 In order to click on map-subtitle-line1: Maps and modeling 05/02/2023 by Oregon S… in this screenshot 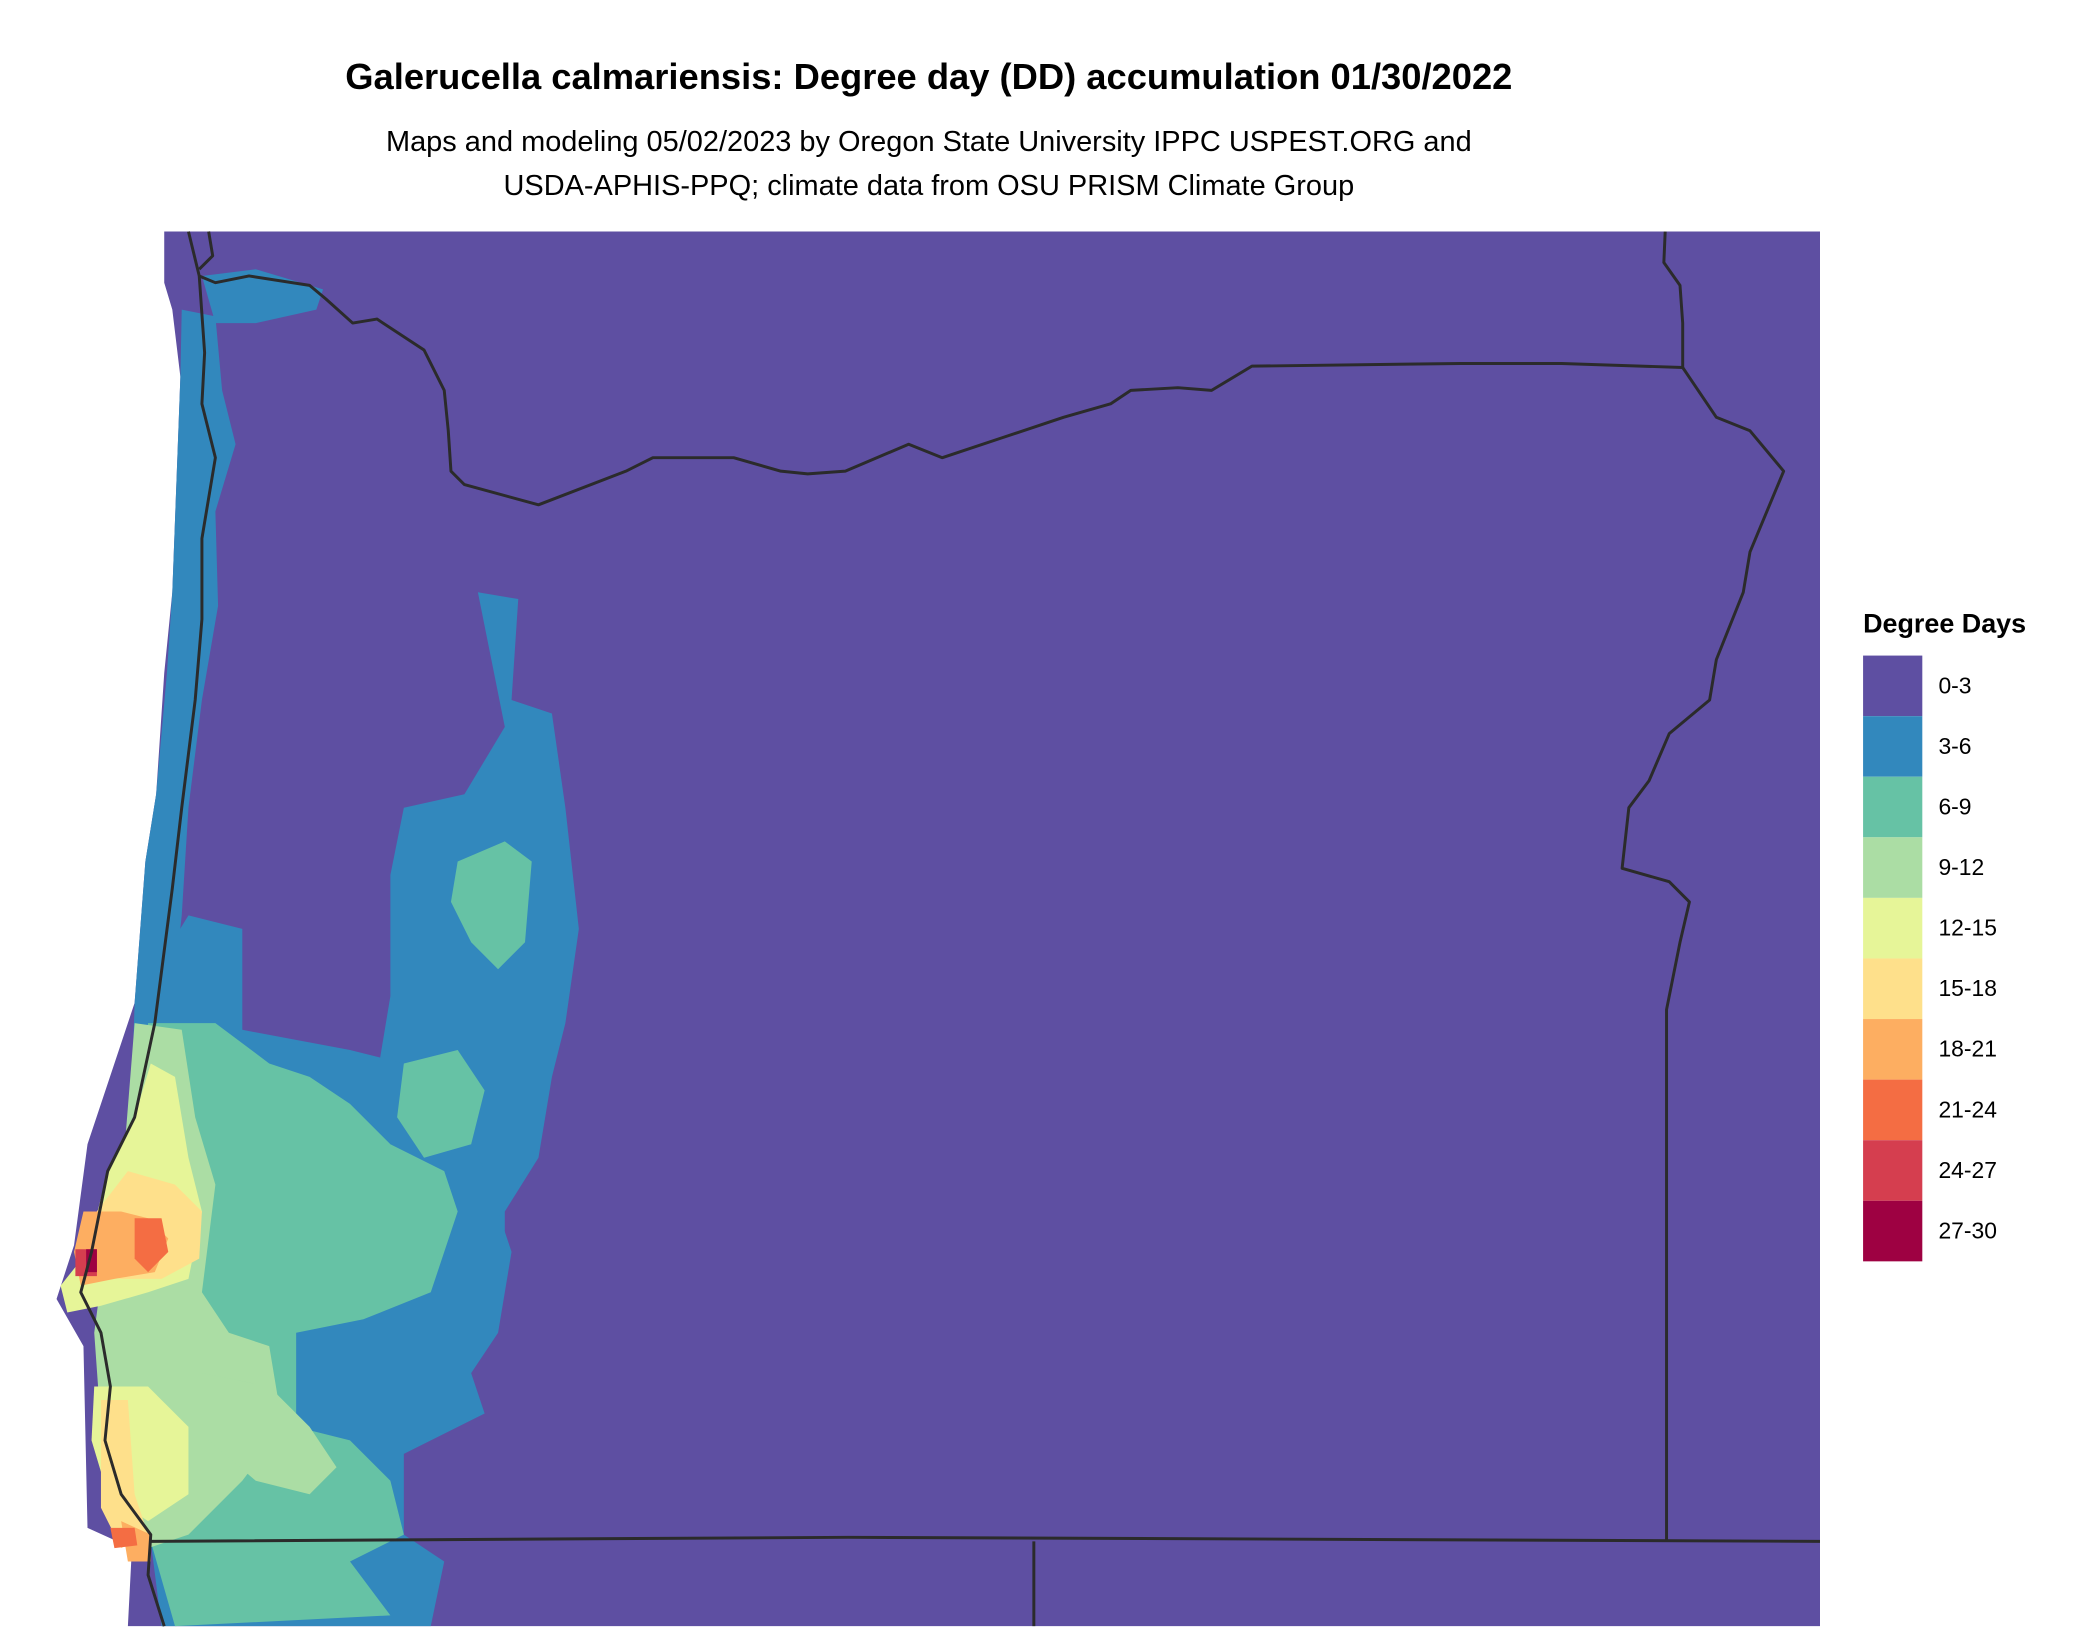, I will do `click(929, 142)`.